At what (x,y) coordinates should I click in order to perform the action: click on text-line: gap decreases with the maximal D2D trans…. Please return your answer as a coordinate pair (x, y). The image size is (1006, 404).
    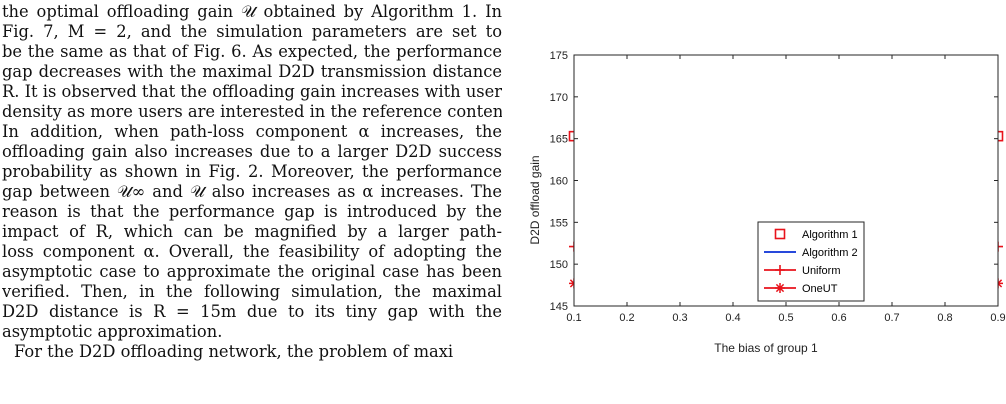
    Looking at the image, I should click on (252, 71).